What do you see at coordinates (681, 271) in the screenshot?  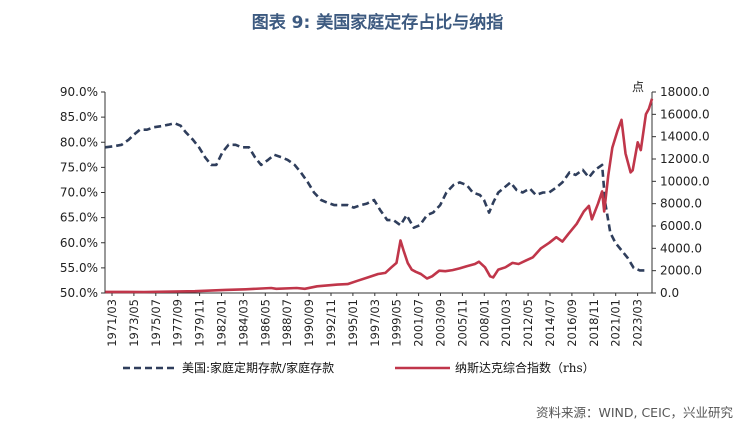 I see `y-right-tick-label: 2000.0` at bounding box center [681, 271].